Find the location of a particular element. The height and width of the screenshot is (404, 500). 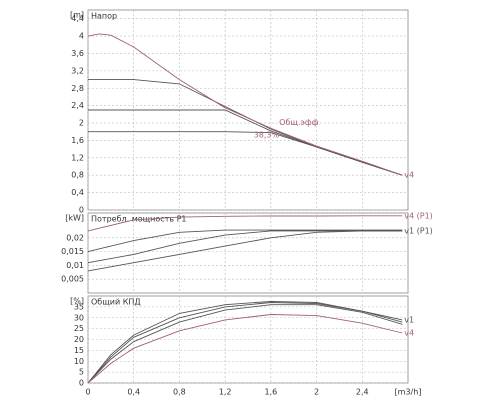

y-tick-label: 10 is located at coordinates (79, 361).